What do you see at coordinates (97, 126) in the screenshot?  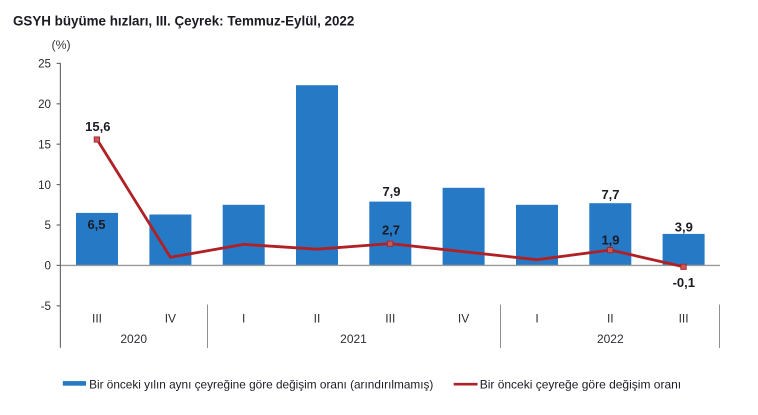 I see `svg-text: 15,6` at bounding box center [97, 126].